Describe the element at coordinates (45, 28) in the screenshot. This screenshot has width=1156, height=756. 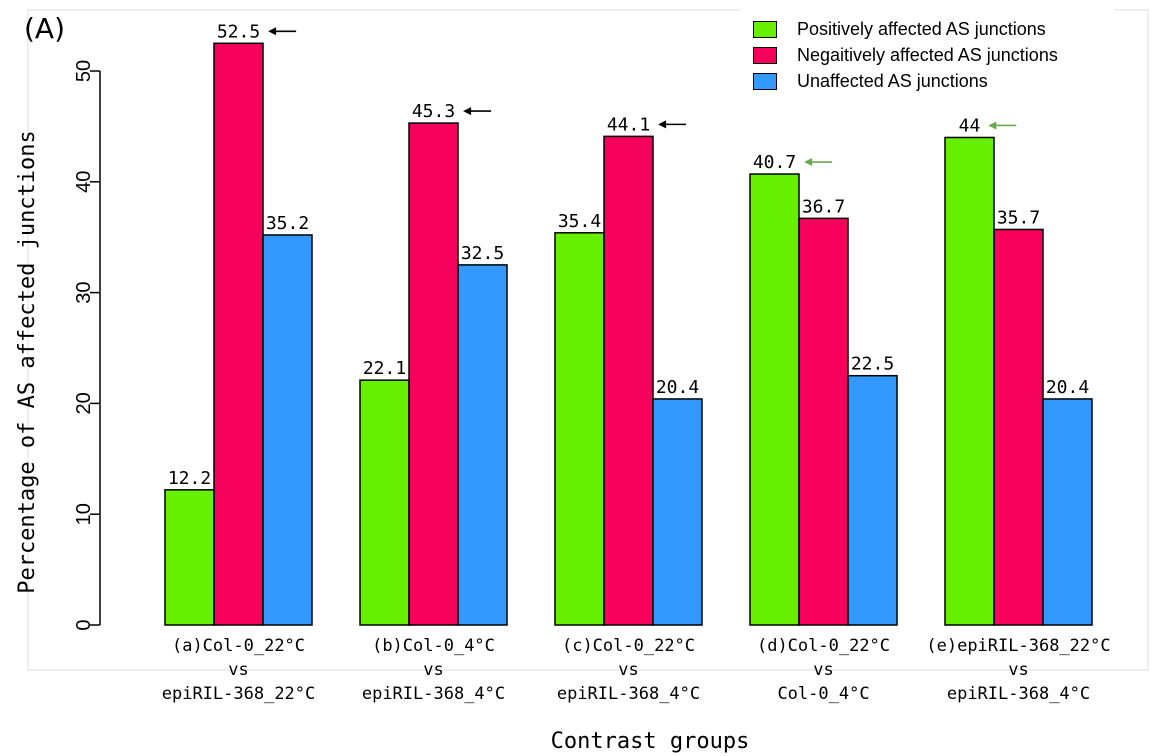
I see `panel-label: (A)` at that location.